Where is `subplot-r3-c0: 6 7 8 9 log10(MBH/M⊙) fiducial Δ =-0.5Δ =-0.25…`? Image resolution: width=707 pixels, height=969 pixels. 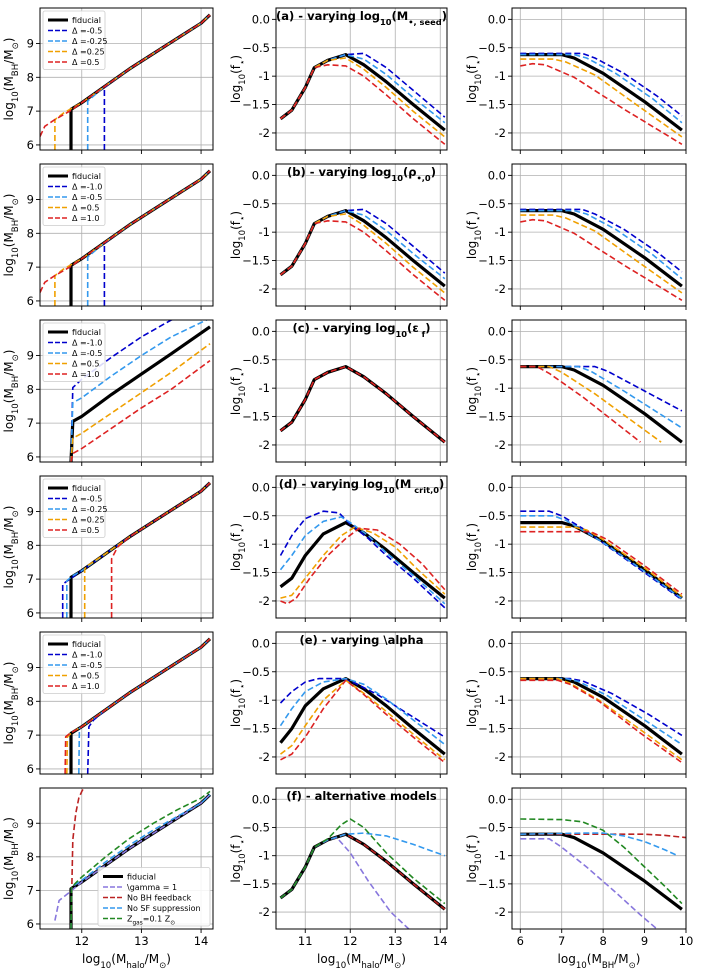 subplot-r3-c0: 6 7 8 9 log10(MBH/M⊙) fiducial Δ =-0.5Δ =-0.25… is located at coordinates (108, 548).